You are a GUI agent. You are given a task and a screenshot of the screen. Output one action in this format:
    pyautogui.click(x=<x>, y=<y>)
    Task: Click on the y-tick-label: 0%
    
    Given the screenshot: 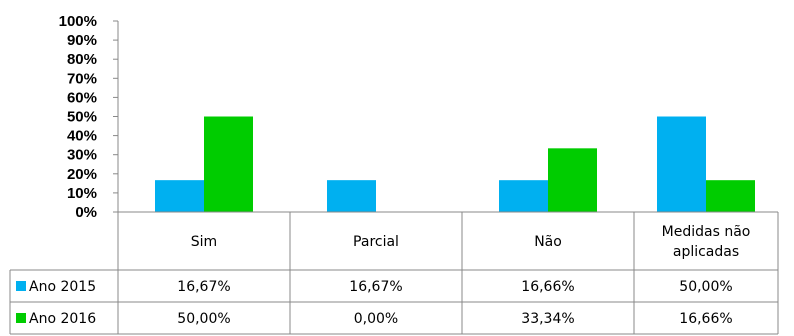 What is the action you would take?
    pyautogui.click(x=86, y=212)
    